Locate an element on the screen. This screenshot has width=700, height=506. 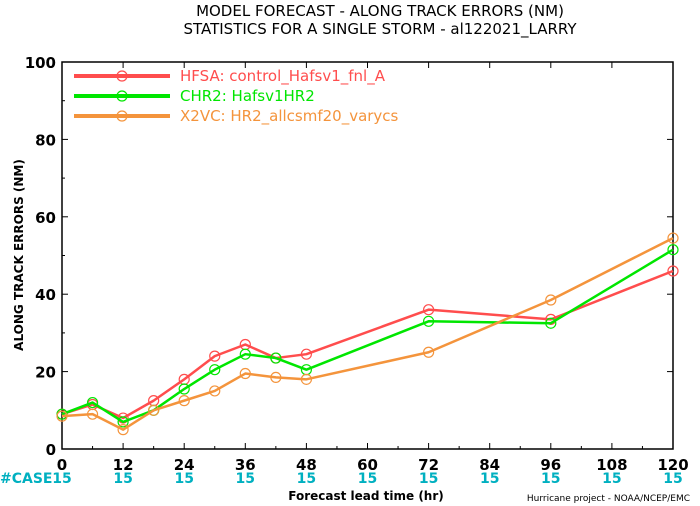
credit-text: Hurricane project - NOAA/NCEP/EMC is located at coordinates (608, 499).